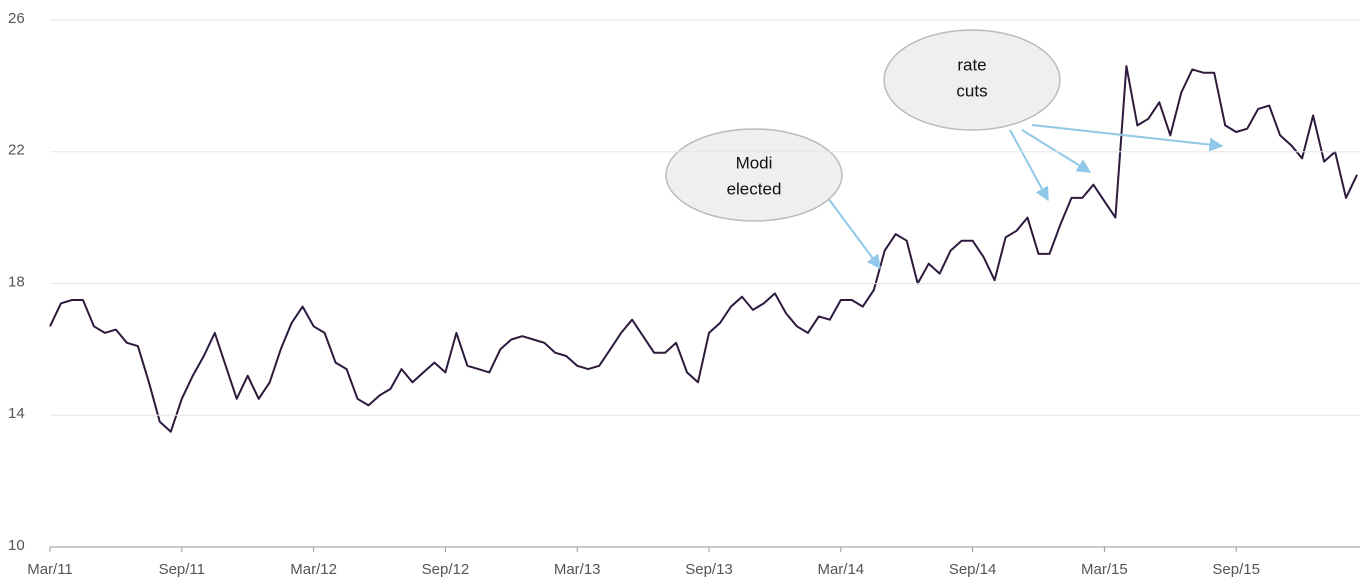 This screenshot has height=579, width=1360. Describe the element at coordinates (446, 569) in the screenshot. I see `x-tick-label: Sep/12` at that location.